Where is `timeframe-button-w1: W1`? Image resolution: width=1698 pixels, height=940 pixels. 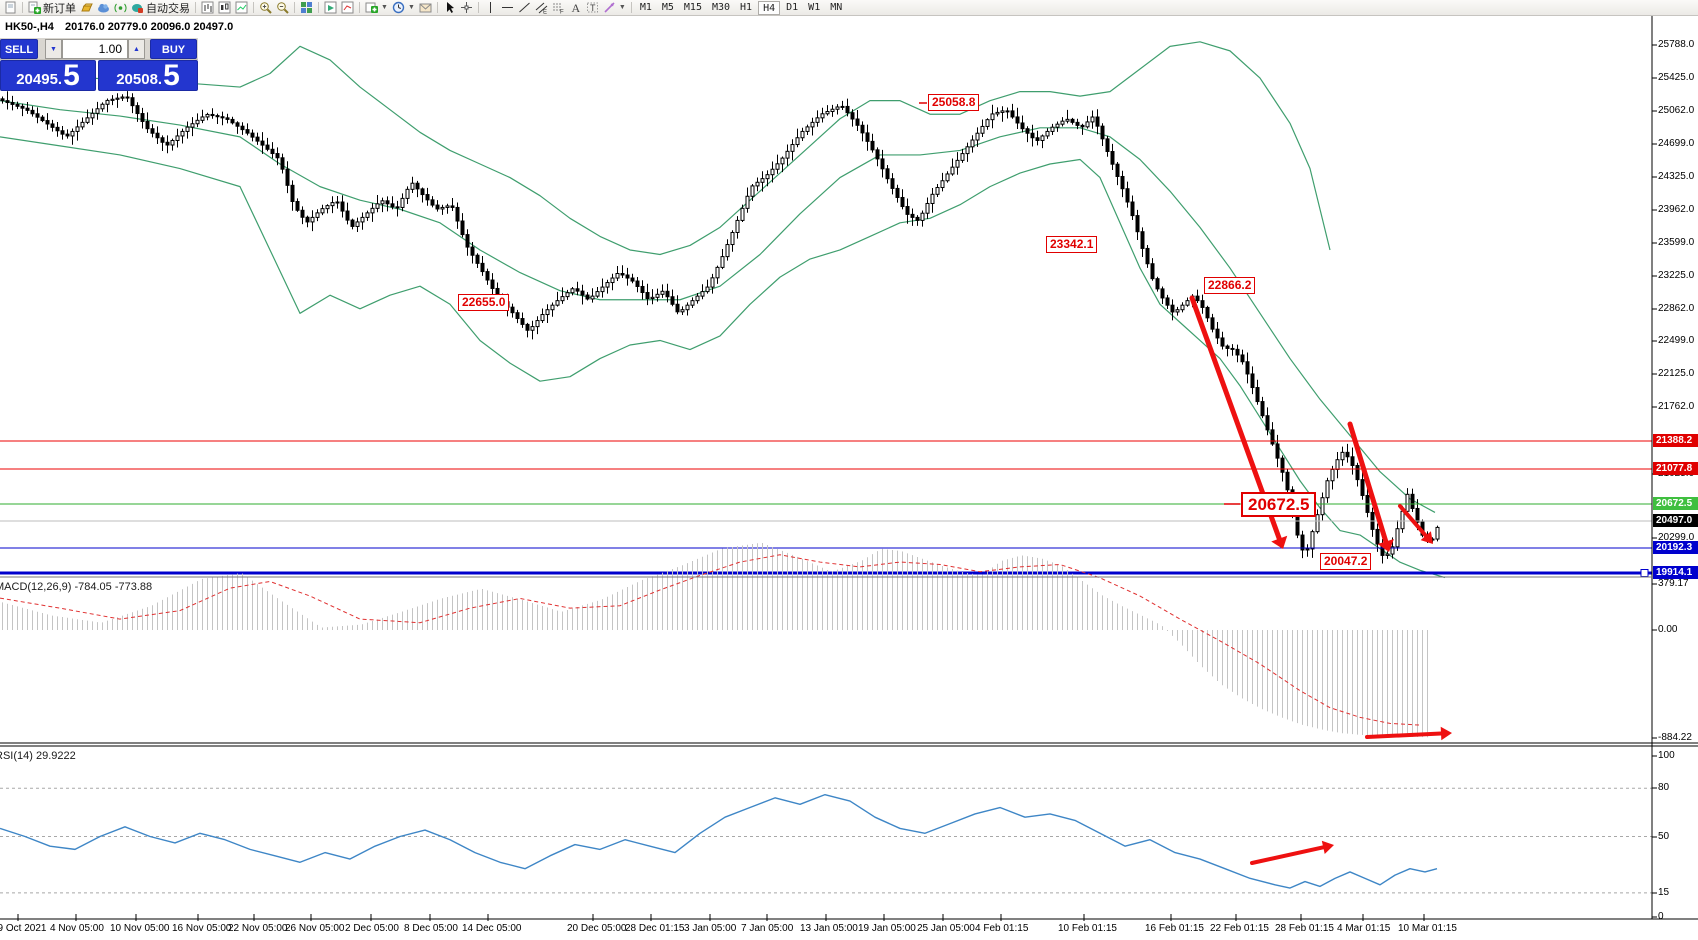 timeframe-button-w1: W1 is located at coordinates (814, 7).